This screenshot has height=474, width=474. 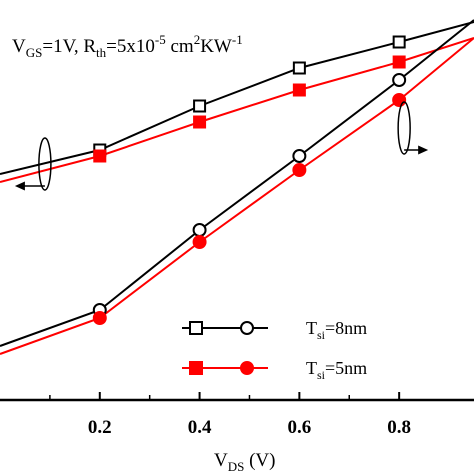 I want to click on legend-label-8nm: Tsi=8nm, so click(x=336, y=330).